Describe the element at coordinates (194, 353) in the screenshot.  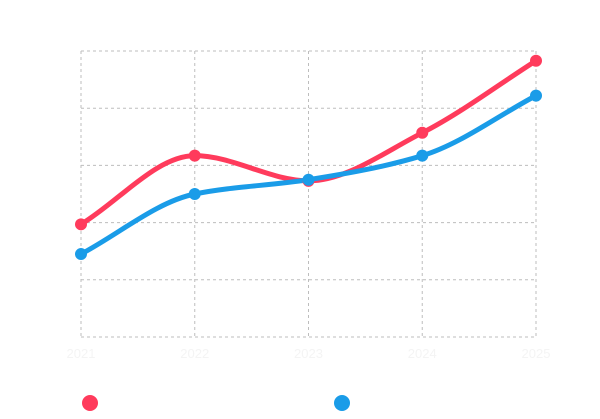
I see `x-tick-label: 2022` at that location.